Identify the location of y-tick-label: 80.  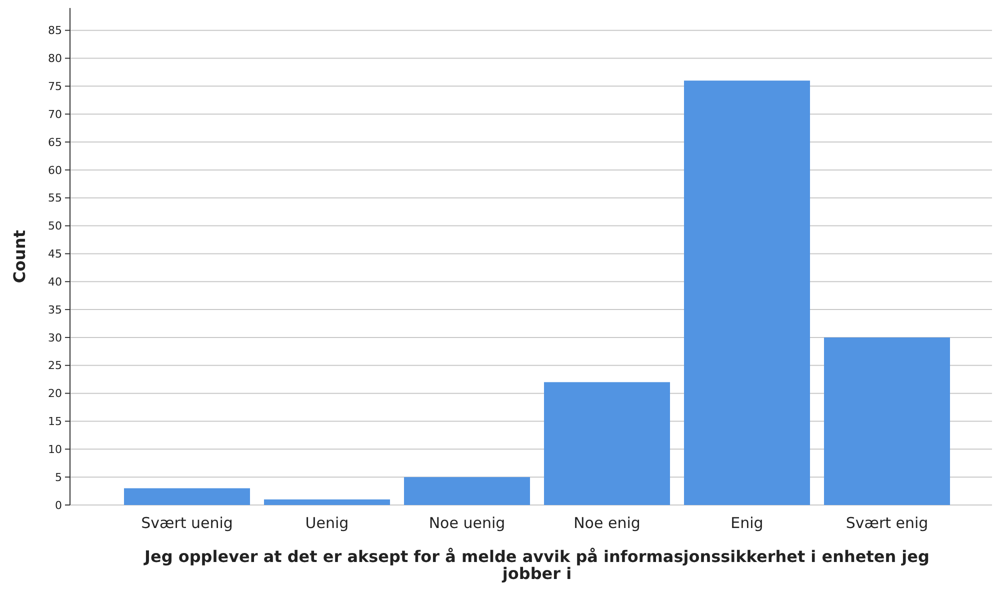
(55, 59).